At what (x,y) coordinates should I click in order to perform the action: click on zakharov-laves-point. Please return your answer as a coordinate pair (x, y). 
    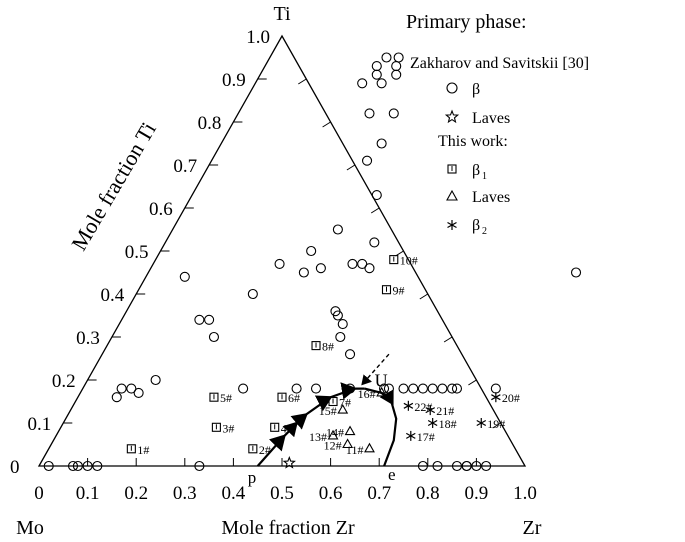
    Looking at the image, I should click on (289, 462).